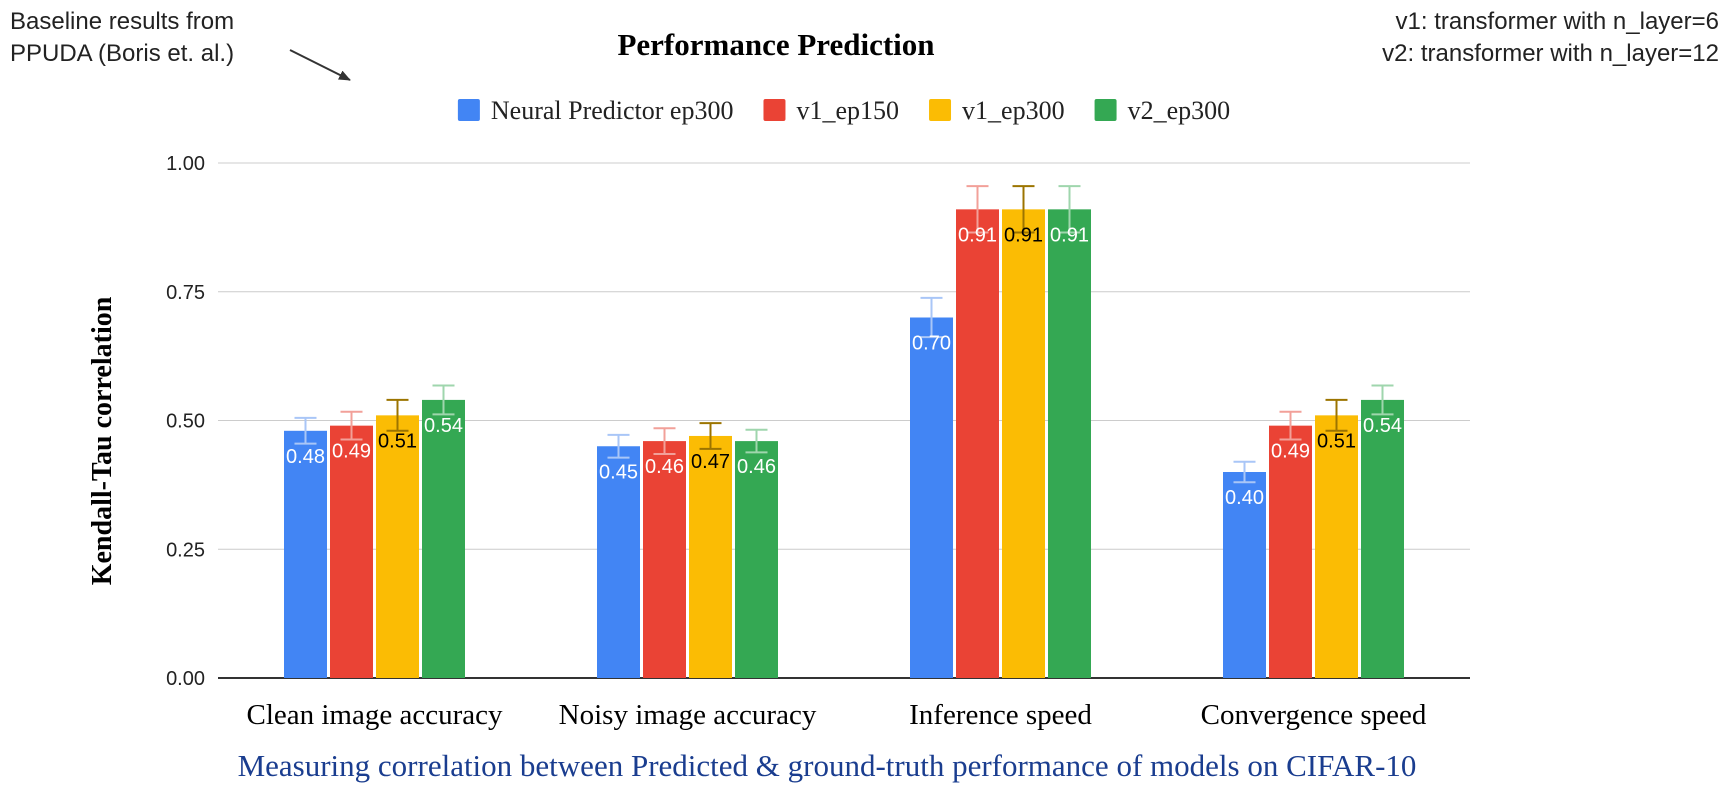 This screenshot has width=1727, height=787. Describe the element at coordinates (847, 110) in the screenshot. I see `legend-label: v1_ep150` at that location.